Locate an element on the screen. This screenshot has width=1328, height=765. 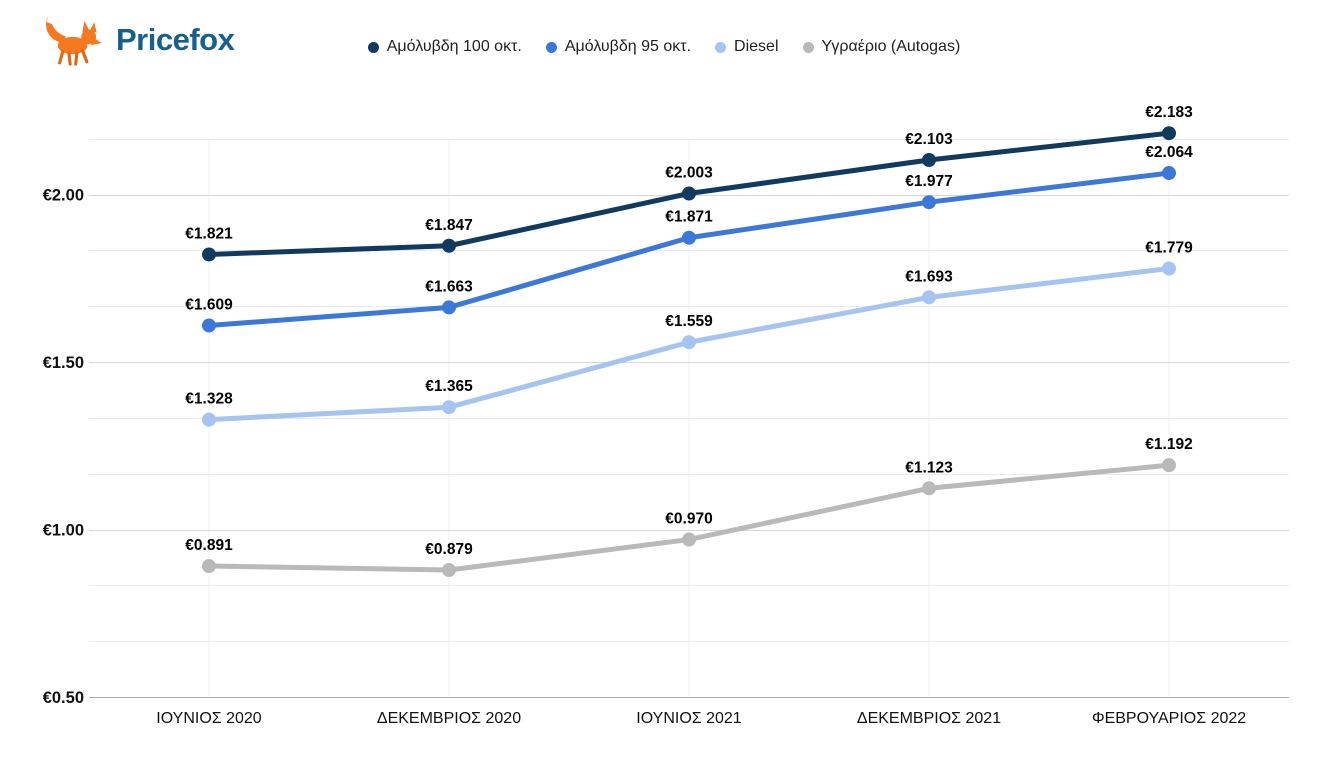
data-point-label: €0.970 is located at coordinates (688, 519).